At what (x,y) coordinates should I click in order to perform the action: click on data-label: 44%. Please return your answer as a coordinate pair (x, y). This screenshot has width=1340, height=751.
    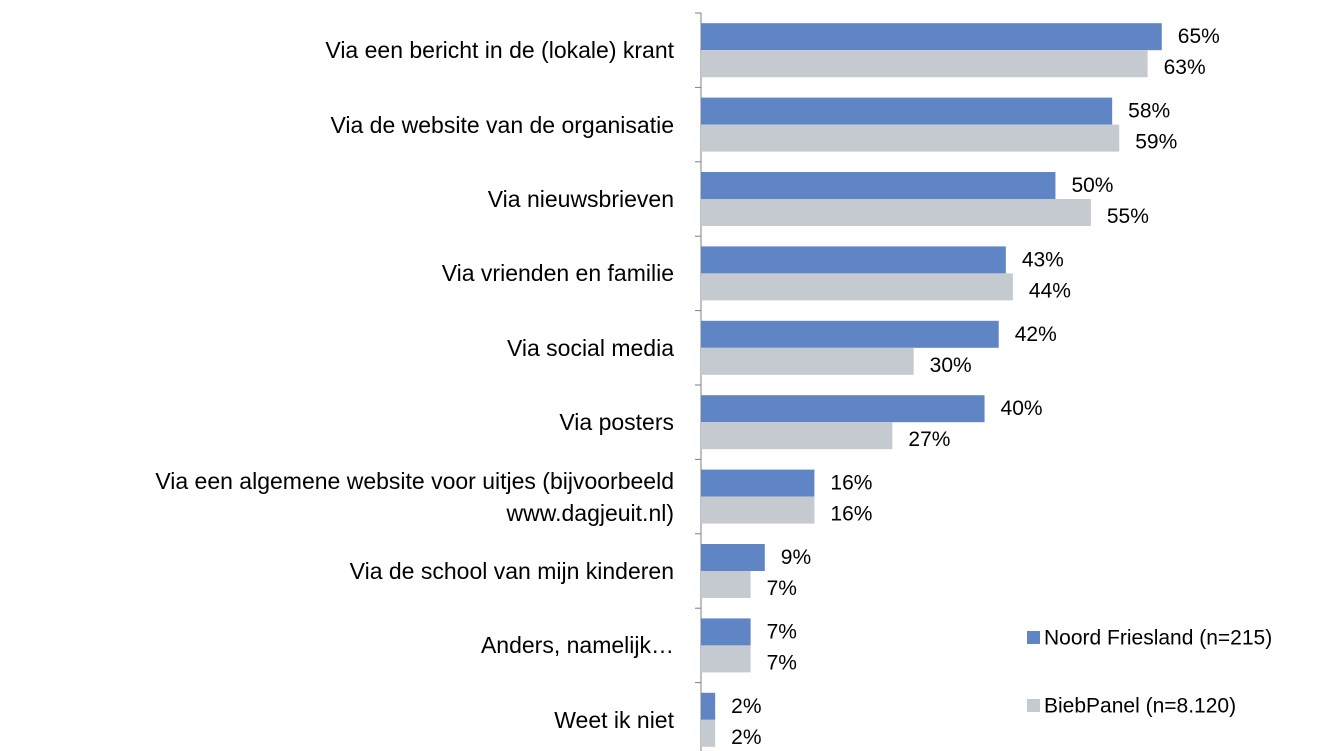
    Looking at the image, I should click on (1050, 290).